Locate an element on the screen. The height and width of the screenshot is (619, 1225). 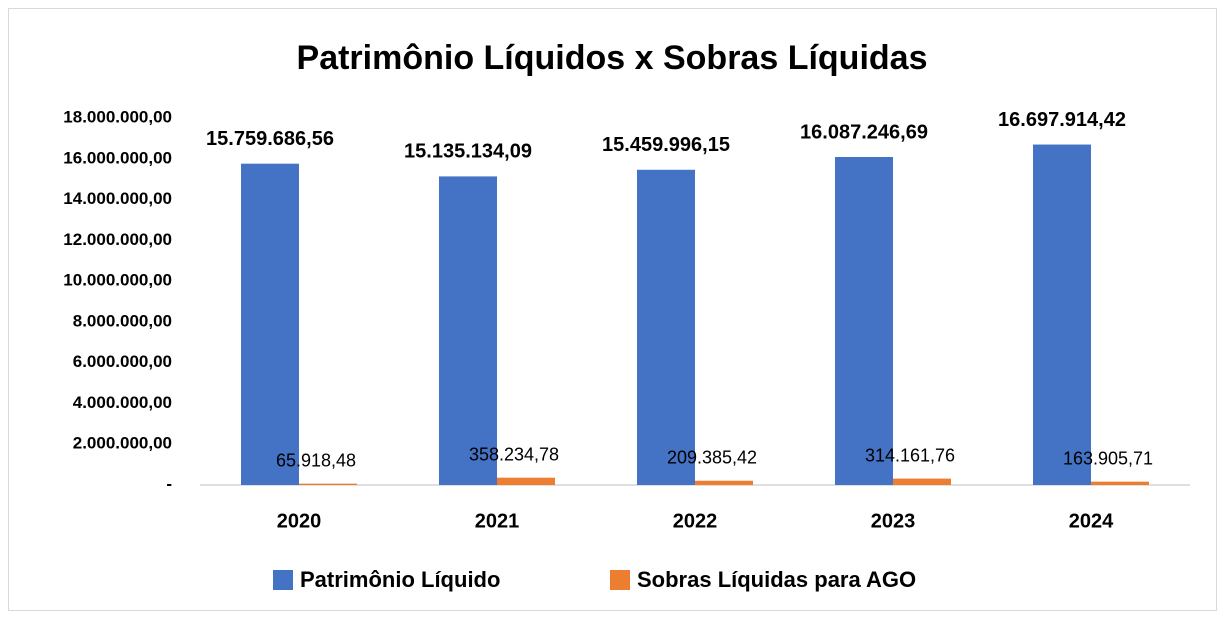
legend-label: Sobras Líquidas para AGO is located at coordinates (776, 579).